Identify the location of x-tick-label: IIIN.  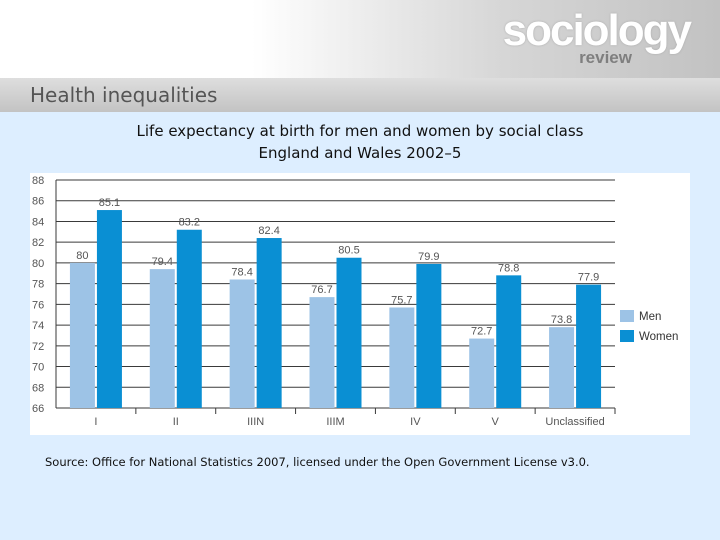
(255, 422).